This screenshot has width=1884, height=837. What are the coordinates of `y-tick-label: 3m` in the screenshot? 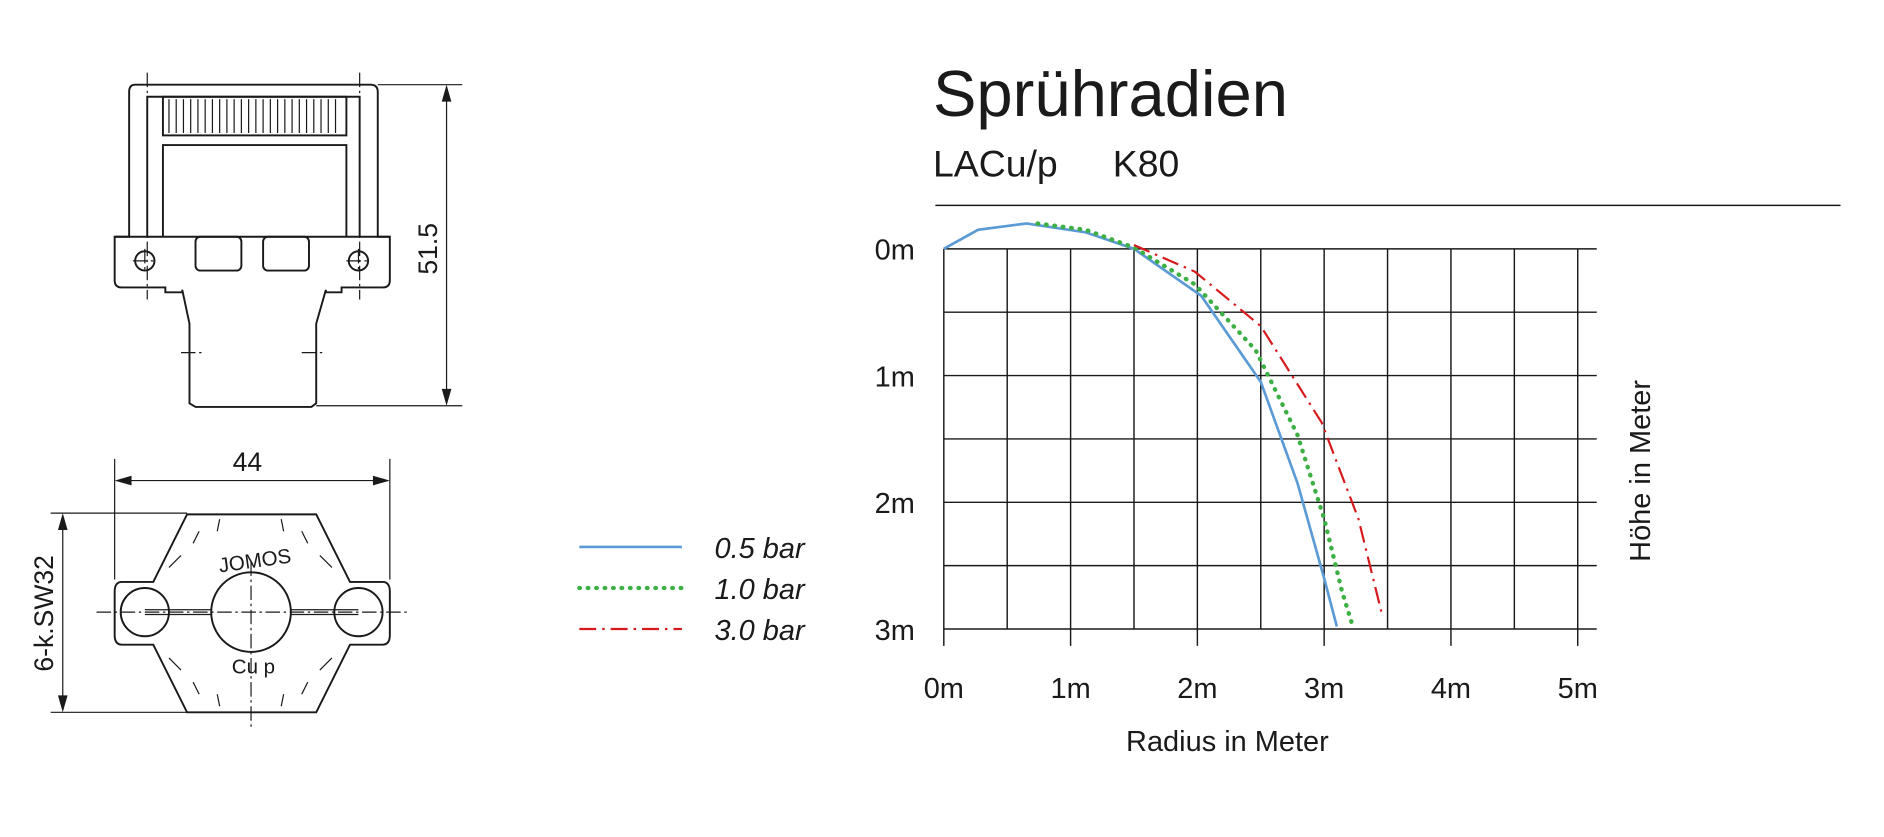 It's located at (895, 631).